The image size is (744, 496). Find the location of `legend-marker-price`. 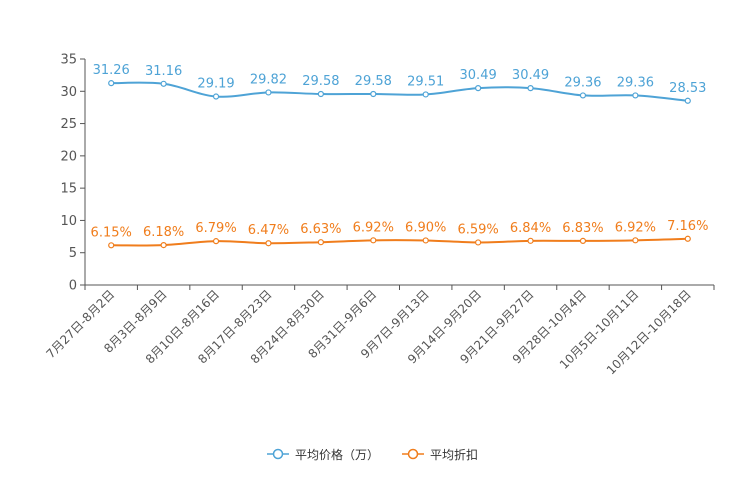

legend-marker-price is located at coordinates (277, 454).